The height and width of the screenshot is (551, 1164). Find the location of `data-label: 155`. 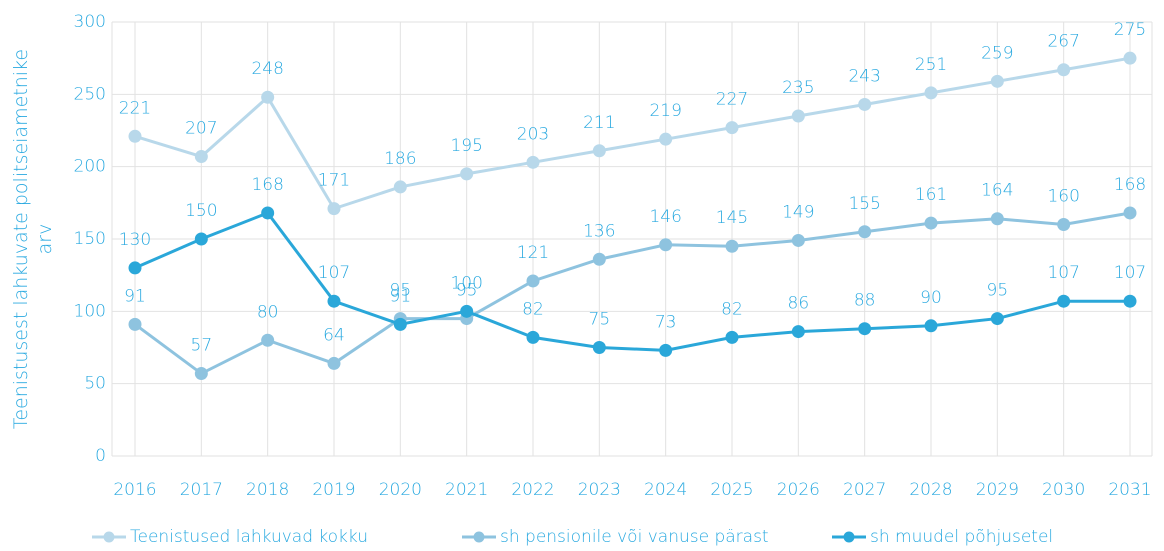

data-label: 155 is located at coordinates (864, 204).